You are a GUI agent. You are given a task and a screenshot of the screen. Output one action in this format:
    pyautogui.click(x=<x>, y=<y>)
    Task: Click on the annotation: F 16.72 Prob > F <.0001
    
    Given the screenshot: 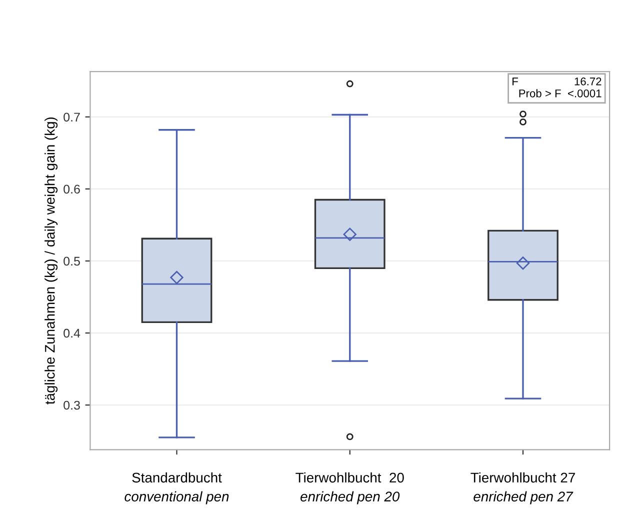 What is the action you would take?
    pyautogui.click(x=557, y=88)
    